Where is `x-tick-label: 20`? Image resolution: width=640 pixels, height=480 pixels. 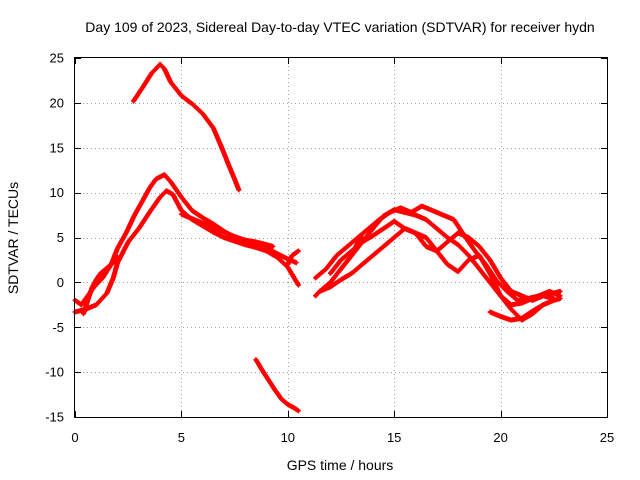 x-tick-label: 20 is located at coordinates (500, 437).